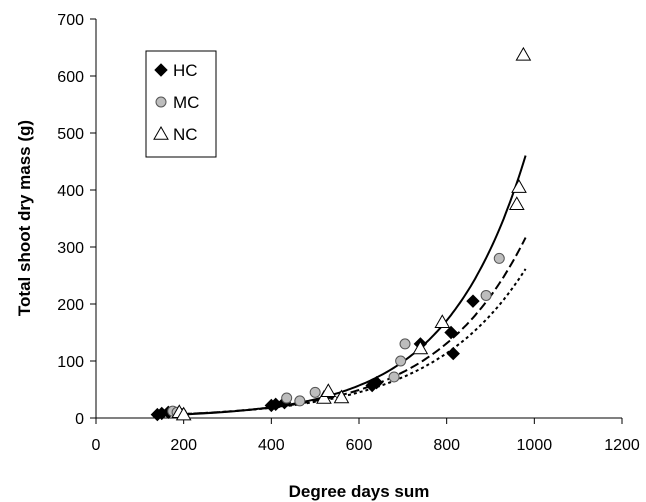  Describe the element at coordinates (359, 445) in the screenshot. I see `x-tick-label: 600` at that location.